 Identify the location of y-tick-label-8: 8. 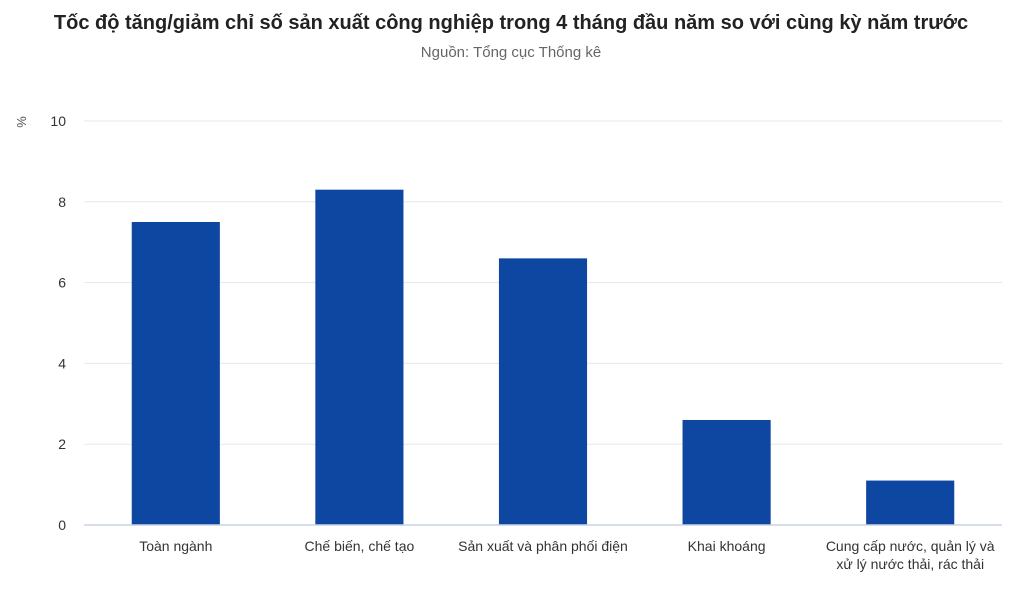
(62, 202).